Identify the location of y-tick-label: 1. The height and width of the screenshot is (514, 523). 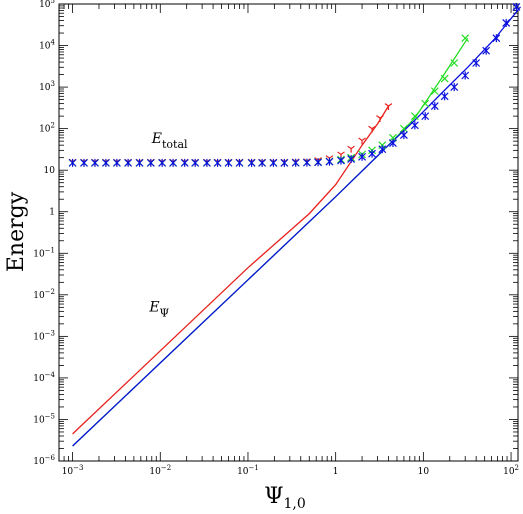
(52, 213).